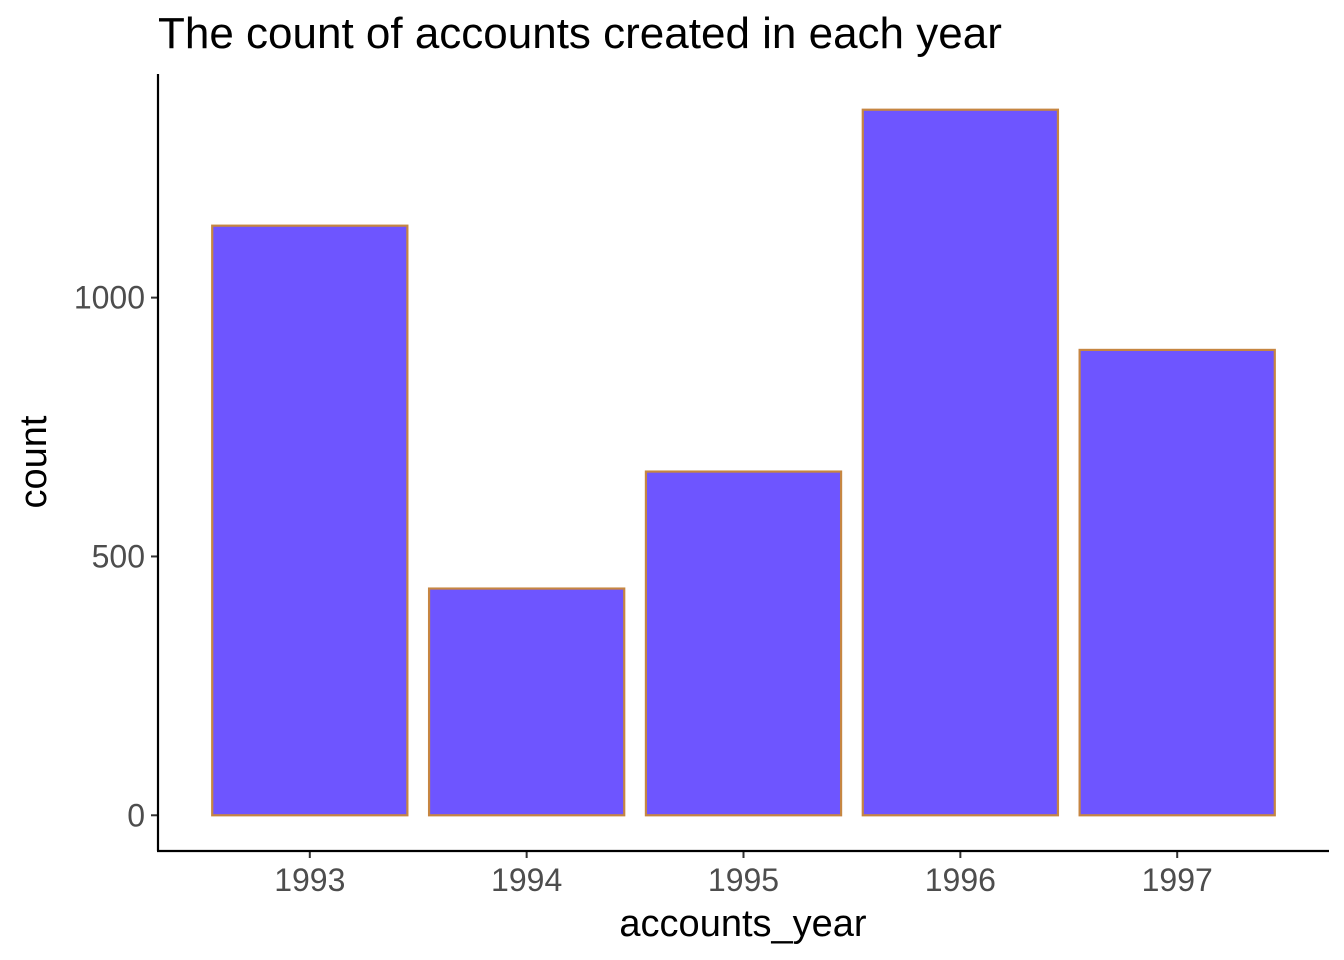 This screenshot has height=960, width=1344. I want to click on x-tick-label-1994: 1994, so click(526, 880).